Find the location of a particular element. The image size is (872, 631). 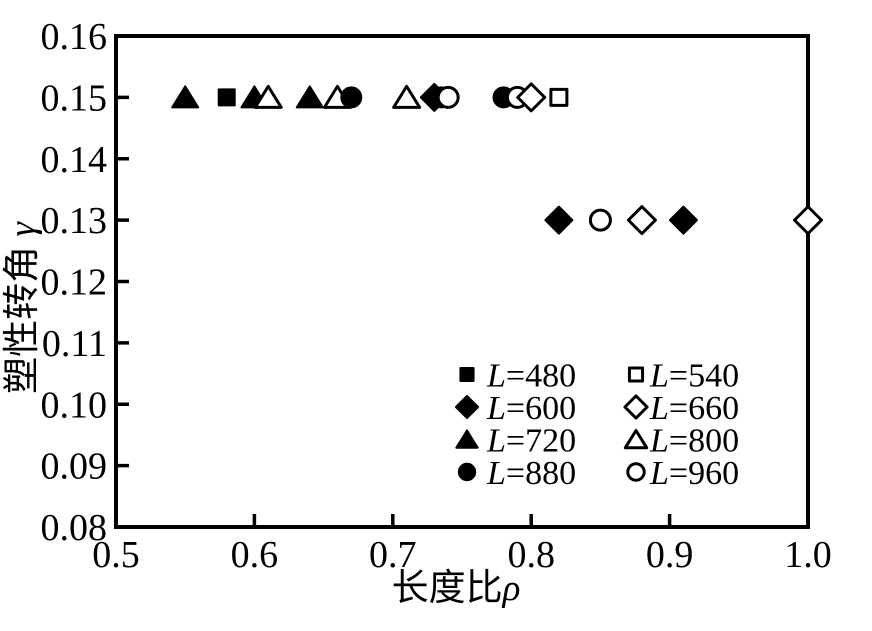

y-tick-label: 0.15 is located at coordinates (74, 98).